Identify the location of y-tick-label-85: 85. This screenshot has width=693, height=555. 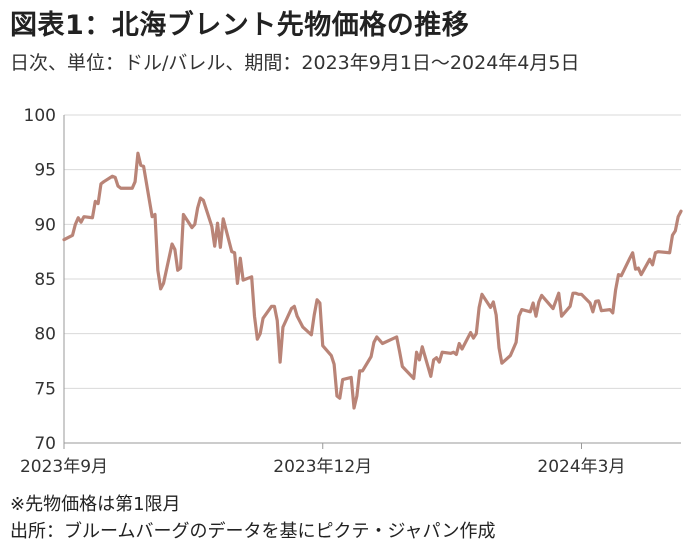
(45, 280).